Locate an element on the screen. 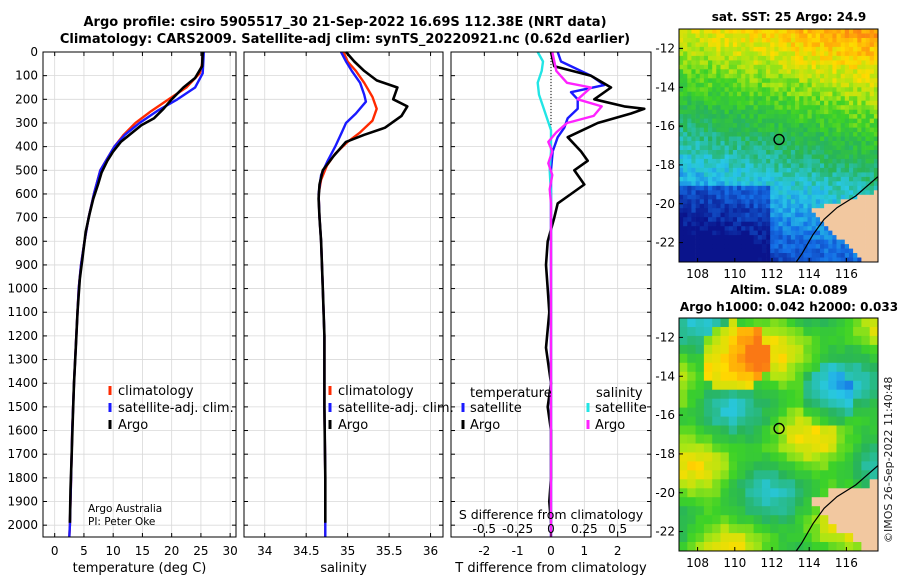  credit-line: PI: Peter Oke is located at coordinates (121, 522).